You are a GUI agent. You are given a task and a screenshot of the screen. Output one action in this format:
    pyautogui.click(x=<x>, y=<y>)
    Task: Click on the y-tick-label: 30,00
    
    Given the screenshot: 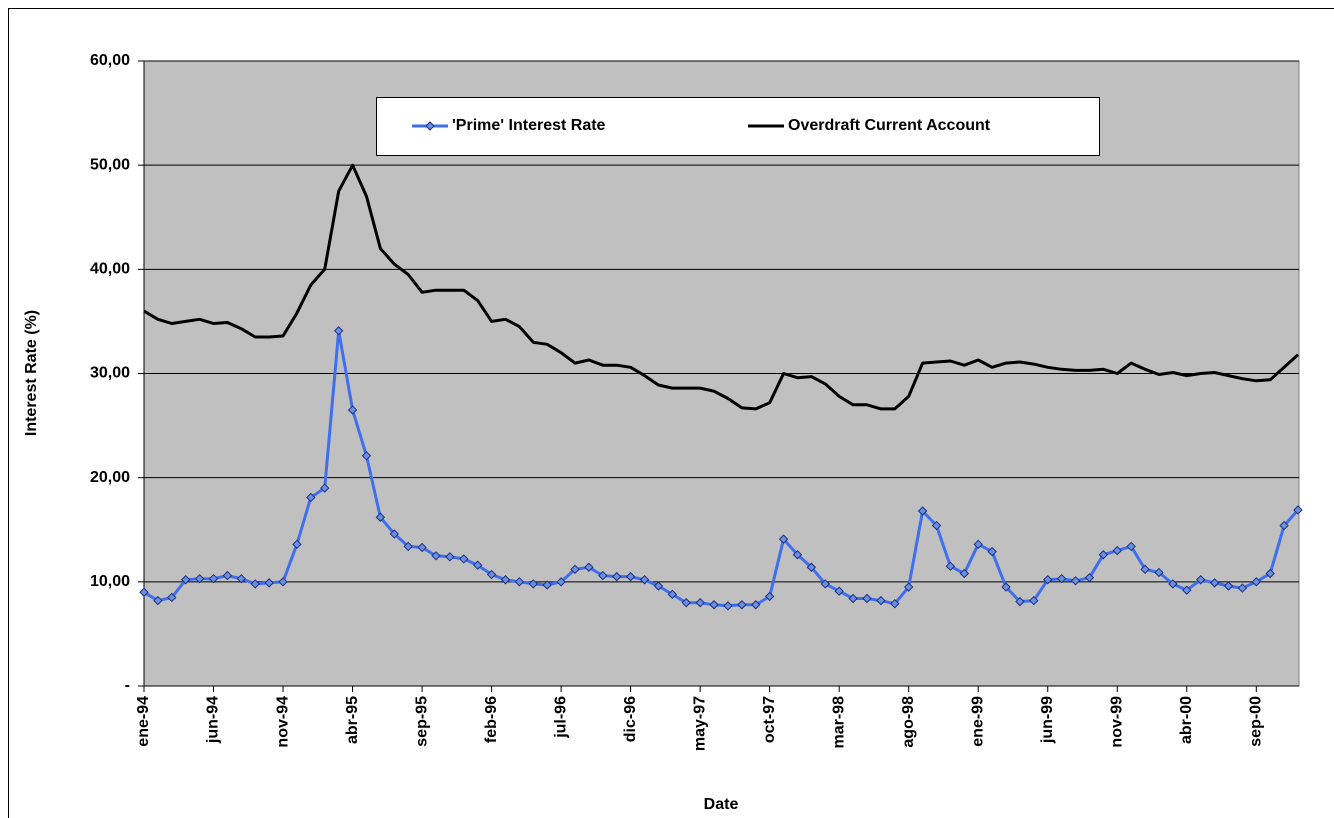 What is the action you would take?
    pyautogui.click(x=110, y=373)
    